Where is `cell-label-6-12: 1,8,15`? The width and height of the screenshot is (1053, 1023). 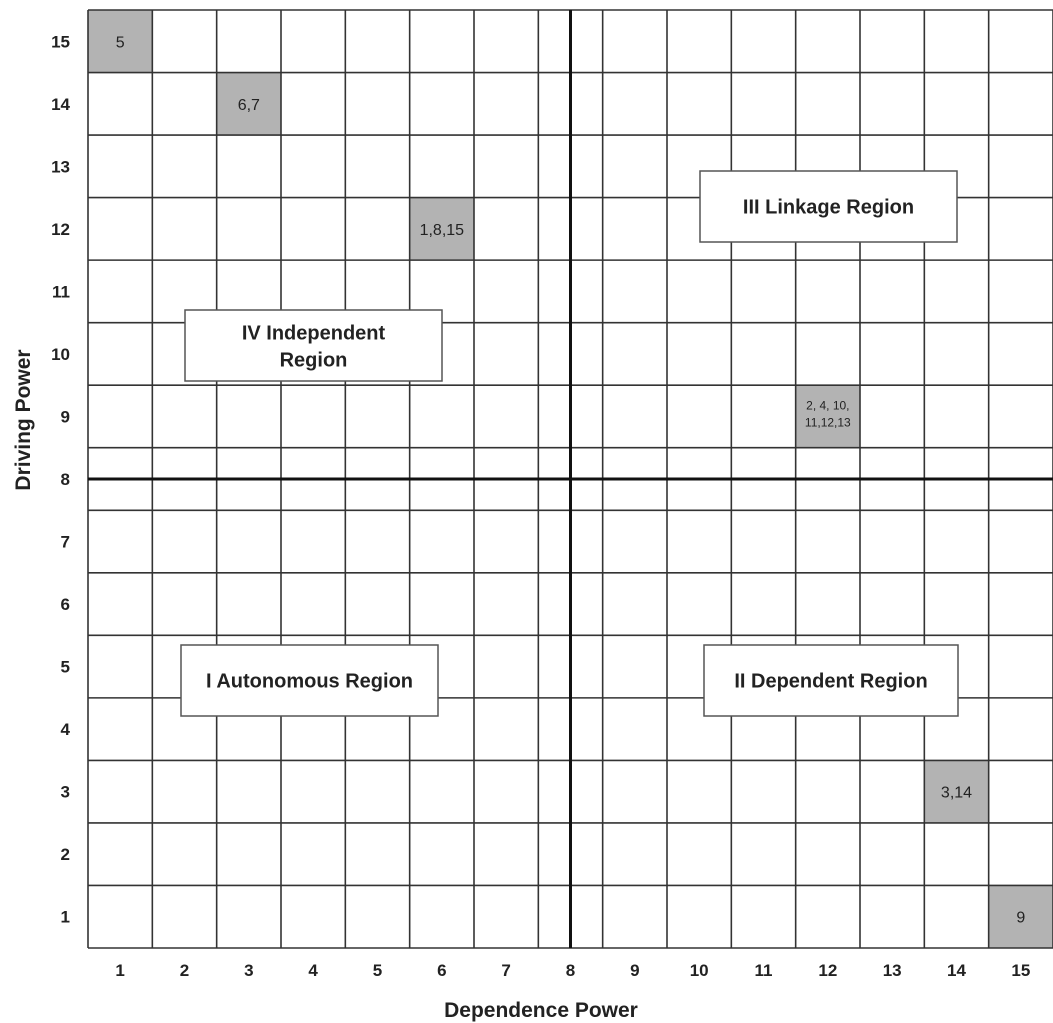 cell-label-6-12: 1,8,15 is located at coordinates (442, 230).